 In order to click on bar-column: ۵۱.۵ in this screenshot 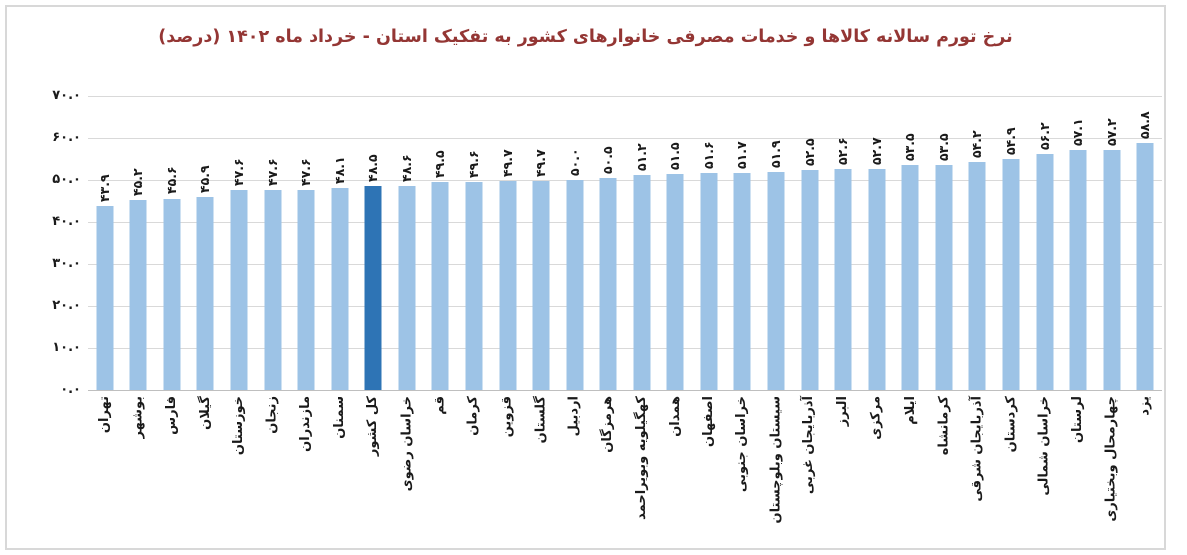, I will do `click(676, 243)`.